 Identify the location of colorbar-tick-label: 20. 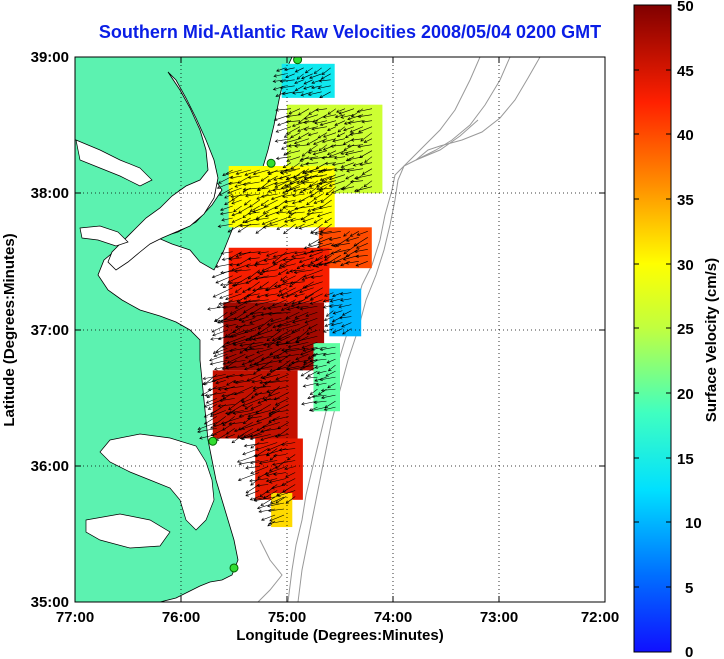
(685, 394).